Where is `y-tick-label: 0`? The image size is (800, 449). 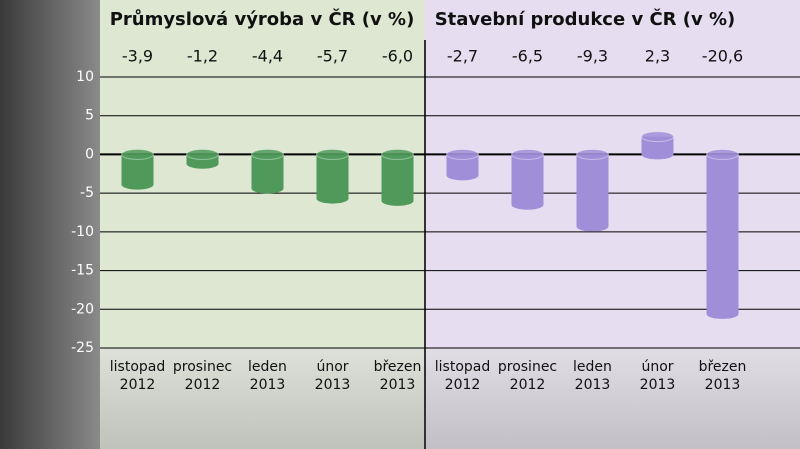
y-tick-label: 0 is located at coordinates (89, 154).